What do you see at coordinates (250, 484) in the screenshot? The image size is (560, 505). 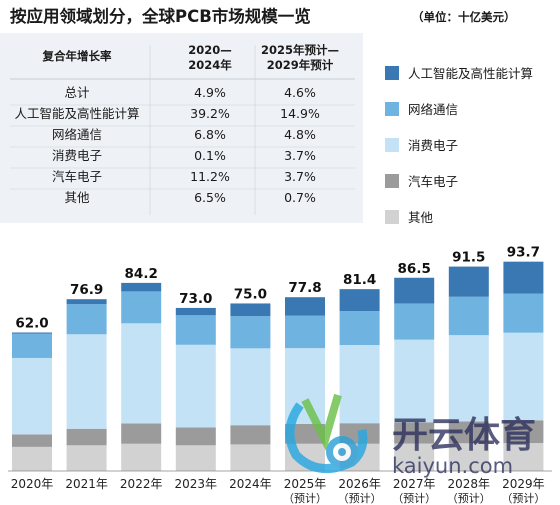 I see `x-tick-label: 2024年` at bounding box center [250, 484].